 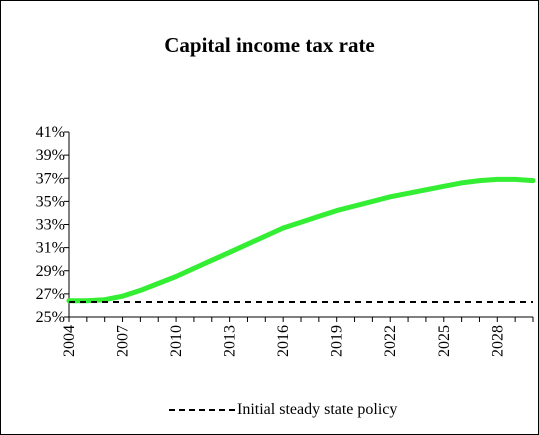 What do you see at coordinates (176, 341) in the screenshot?
I see `x-tick-label-2: 2010` at bounding box center [176, 341].